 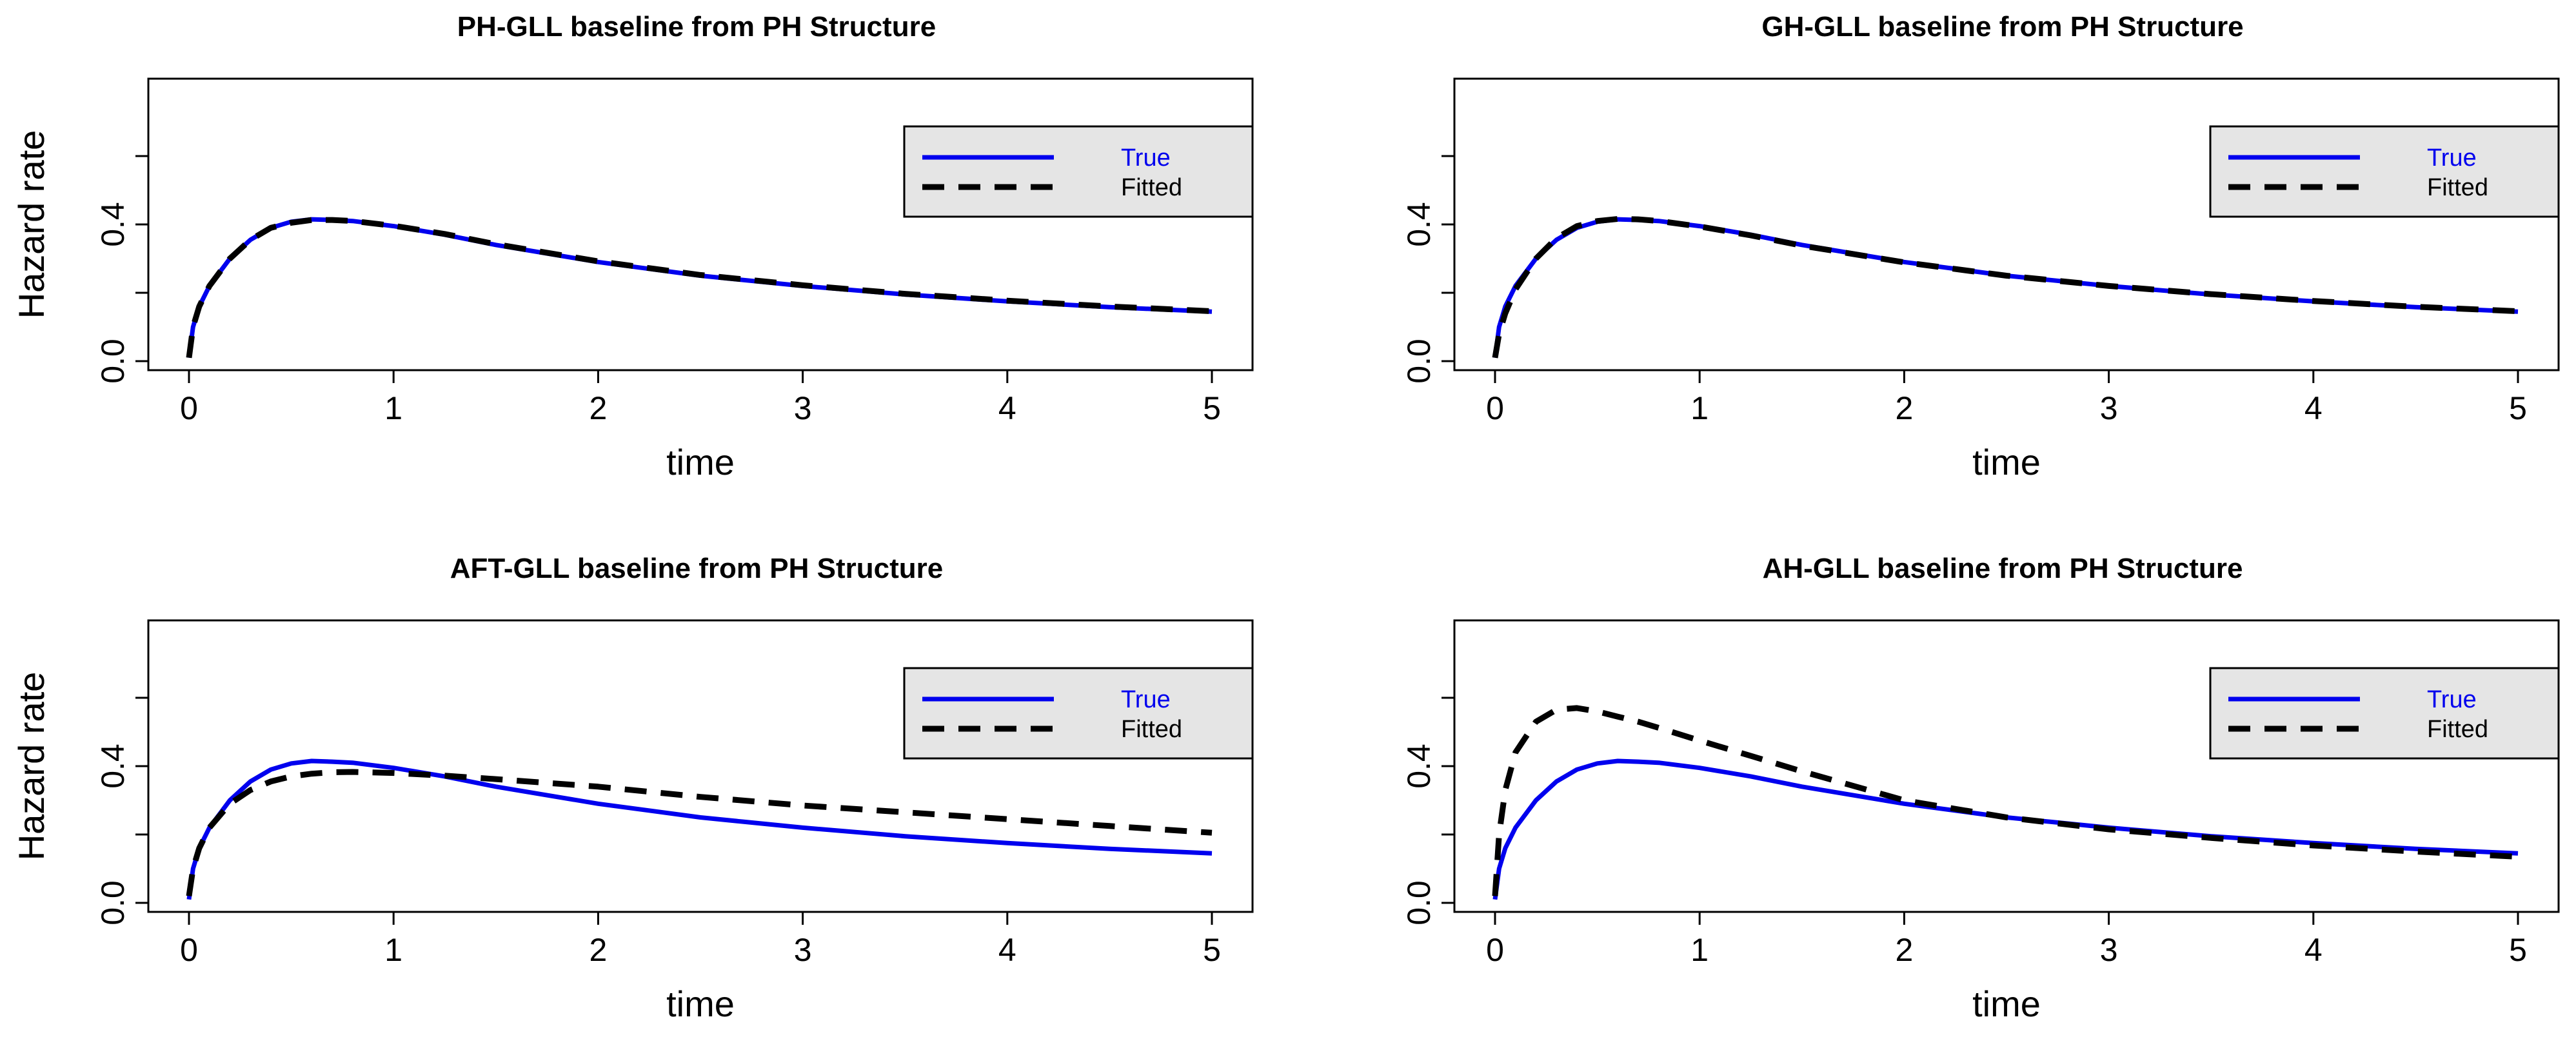 I want to click on chart-title: AFT-GLL baseline from PH Structure, so click(x=696, y=568).